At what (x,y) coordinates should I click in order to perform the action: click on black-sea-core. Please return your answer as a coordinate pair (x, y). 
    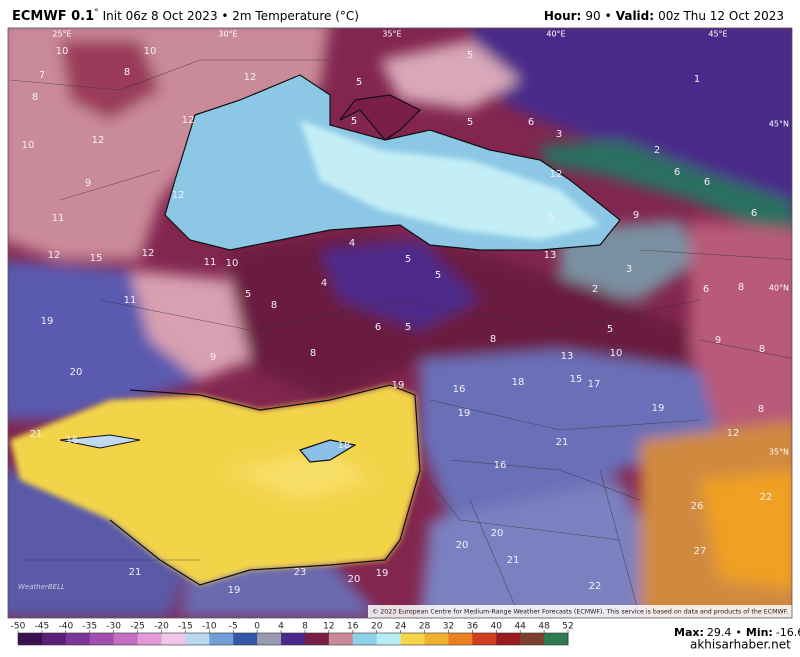
    Looking at the image, I should click on (450, 180).